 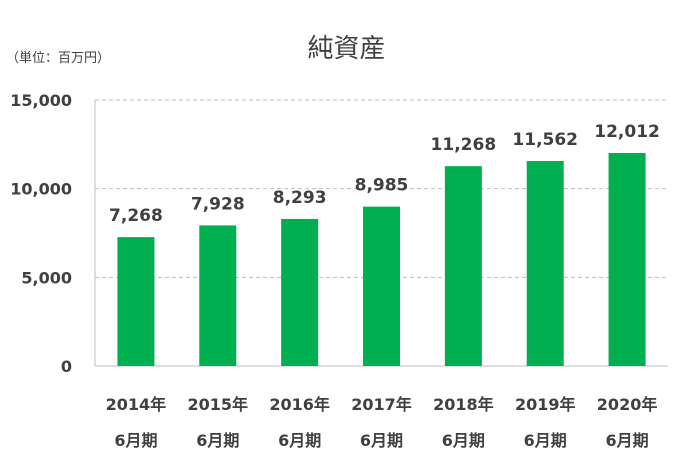 I want to click on data-label: 7,928, so click(x=218, y=204).